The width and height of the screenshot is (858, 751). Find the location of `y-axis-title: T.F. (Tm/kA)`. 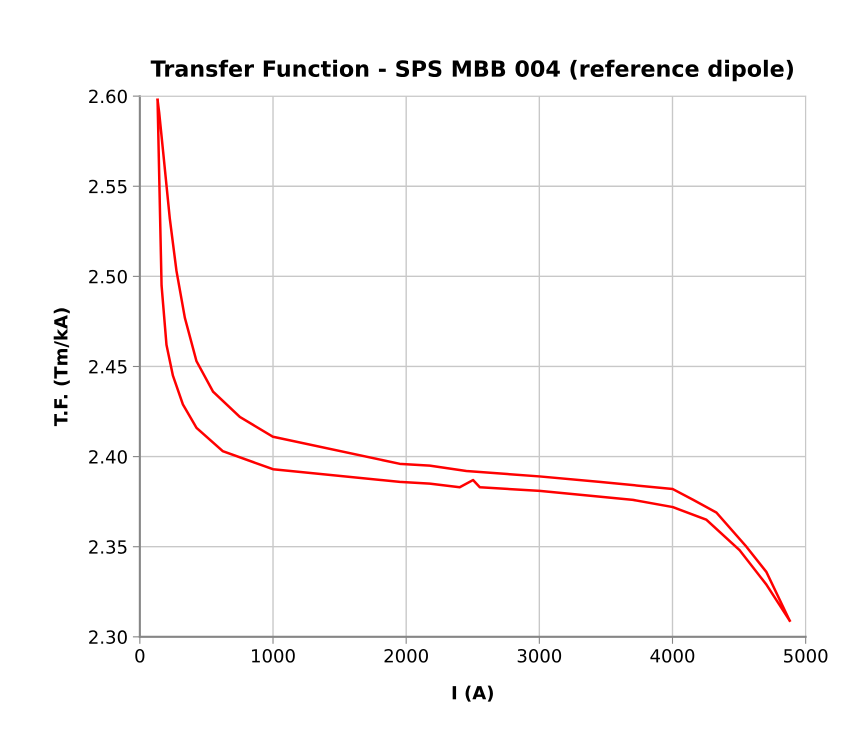

y-axis-title: T.F. (Tm/kA) is located at coordinates (62, 367).